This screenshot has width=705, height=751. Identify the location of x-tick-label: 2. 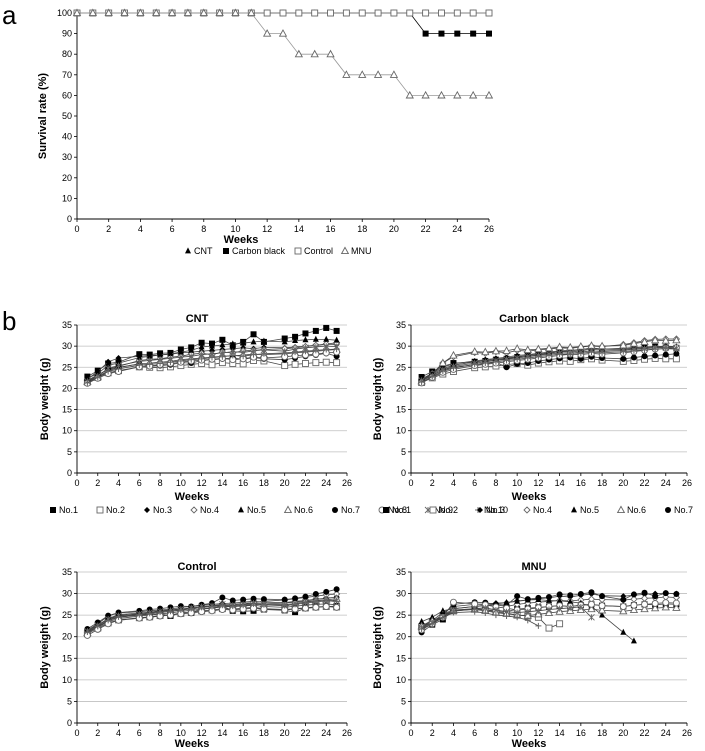
(108, 229).